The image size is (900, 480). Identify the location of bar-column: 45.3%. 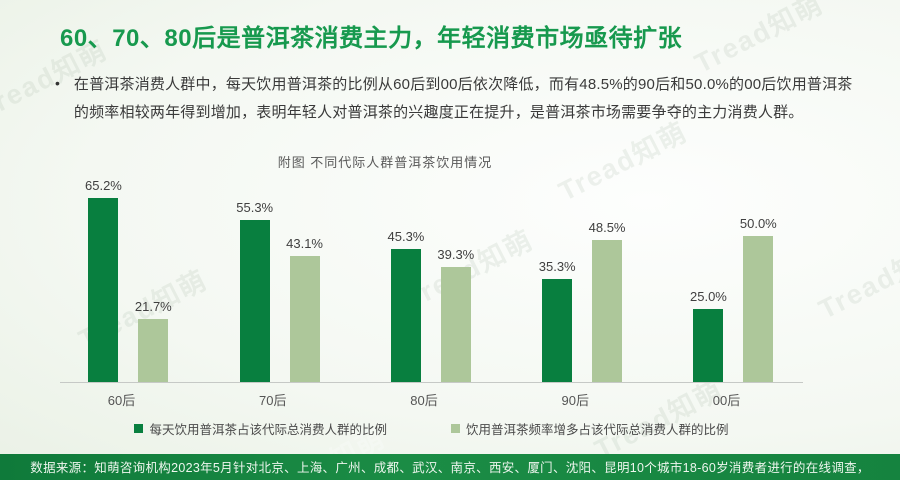
(406, 280).